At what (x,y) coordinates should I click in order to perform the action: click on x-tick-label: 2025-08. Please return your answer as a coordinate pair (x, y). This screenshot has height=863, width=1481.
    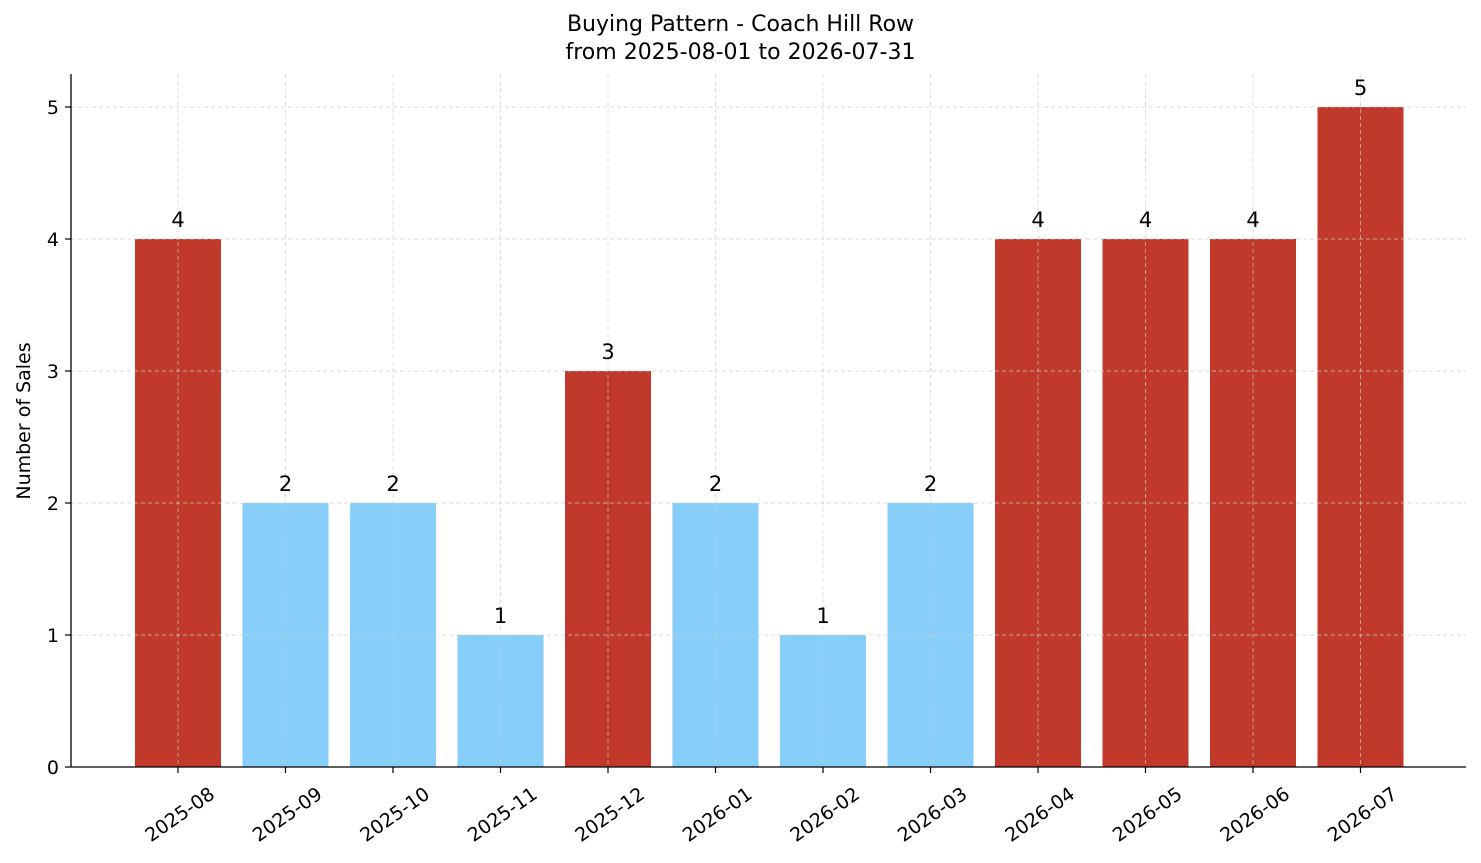
    Looking at the image, I should click on (180, 815).